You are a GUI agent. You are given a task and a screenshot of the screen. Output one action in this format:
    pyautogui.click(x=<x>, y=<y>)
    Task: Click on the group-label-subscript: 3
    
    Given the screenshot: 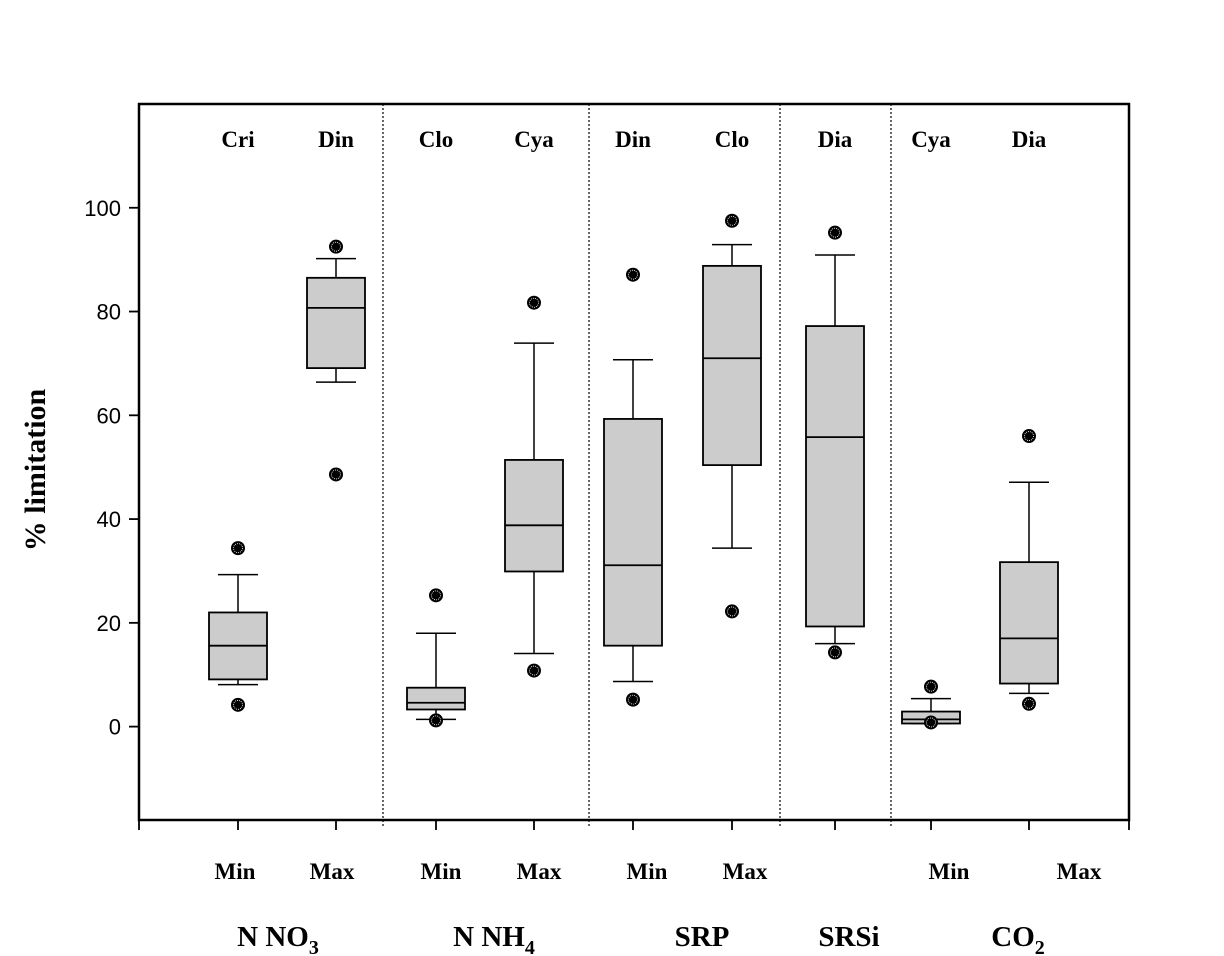 What is the action you would take?
    pyautogui.click(x=314, y=946)
    